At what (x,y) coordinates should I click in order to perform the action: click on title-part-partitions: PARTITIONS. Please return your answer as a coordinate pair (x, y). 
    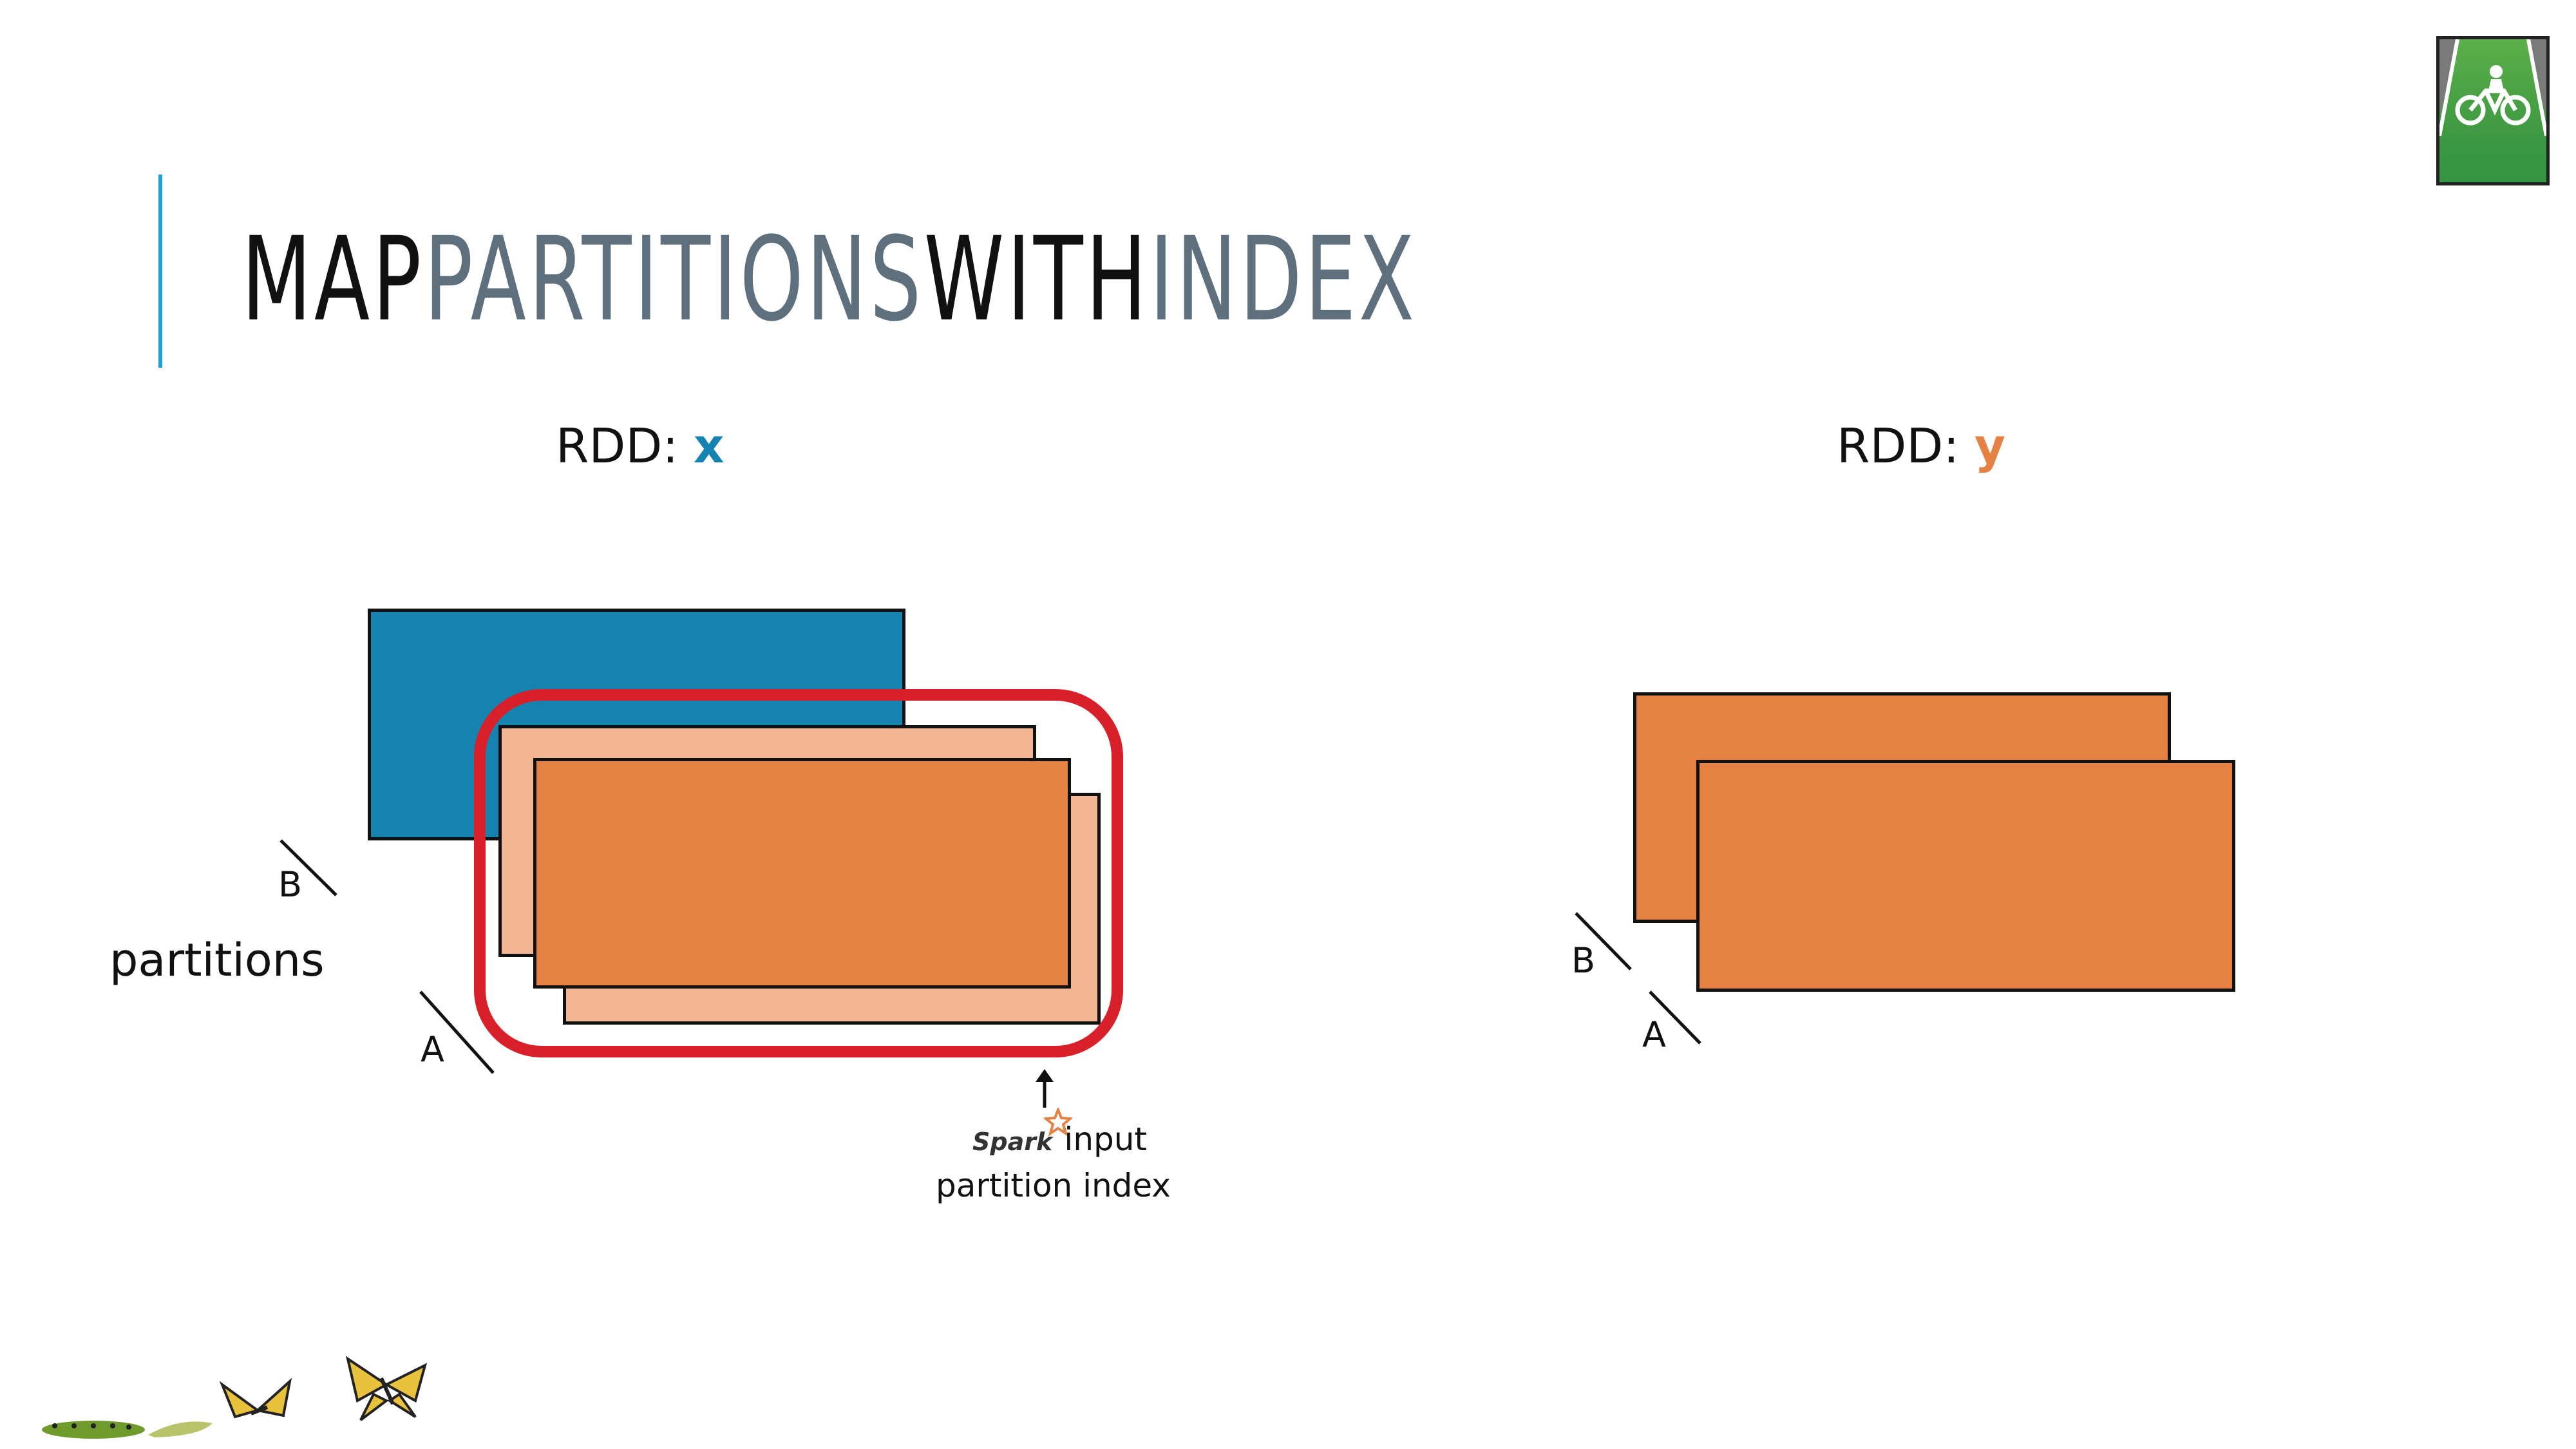
    Looking at the image, I should click on (674, 280).